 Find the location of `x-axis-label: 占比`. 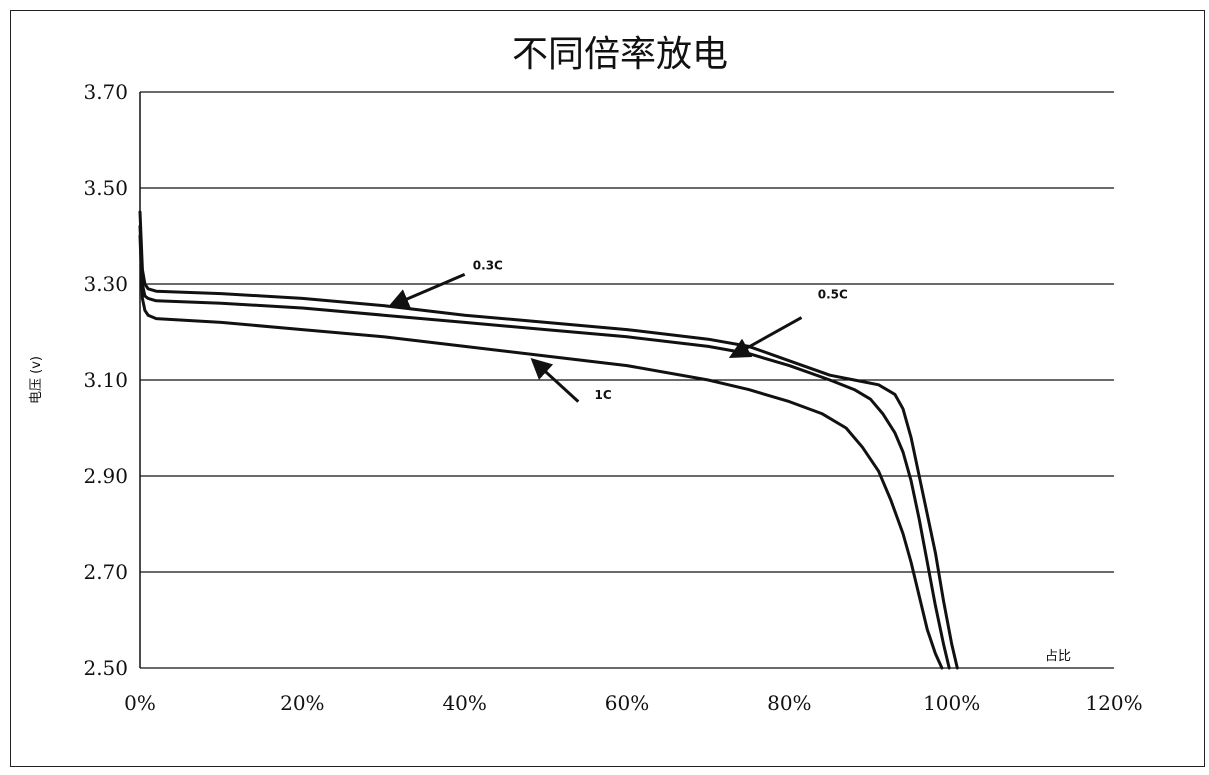

x-axis-label: 占比 is located at coordinates (1058, 656).